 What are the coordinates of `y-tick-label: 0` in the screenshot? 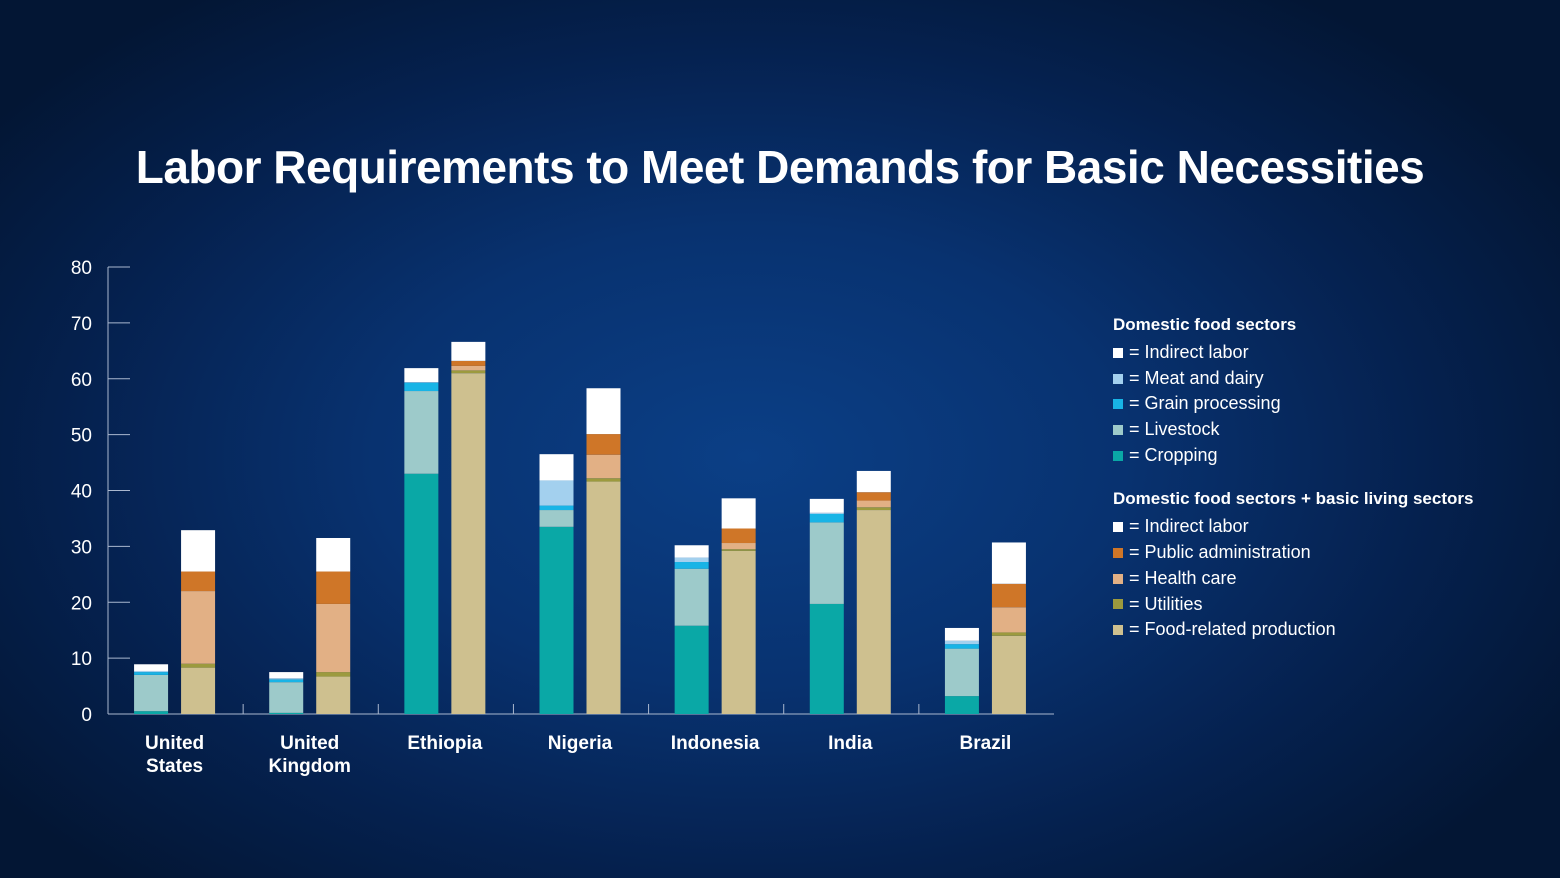 It's located at (86, 715).